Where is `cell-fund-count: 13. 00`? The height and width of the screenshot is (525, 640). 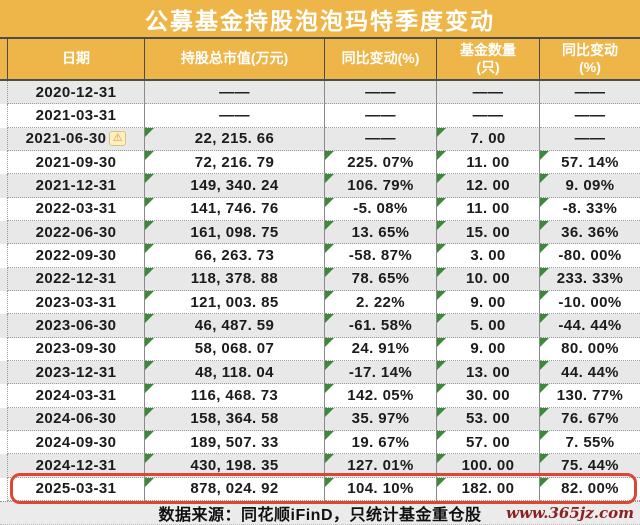
cell-fund-count: 13. 00 is located at coordinates (488, 372).